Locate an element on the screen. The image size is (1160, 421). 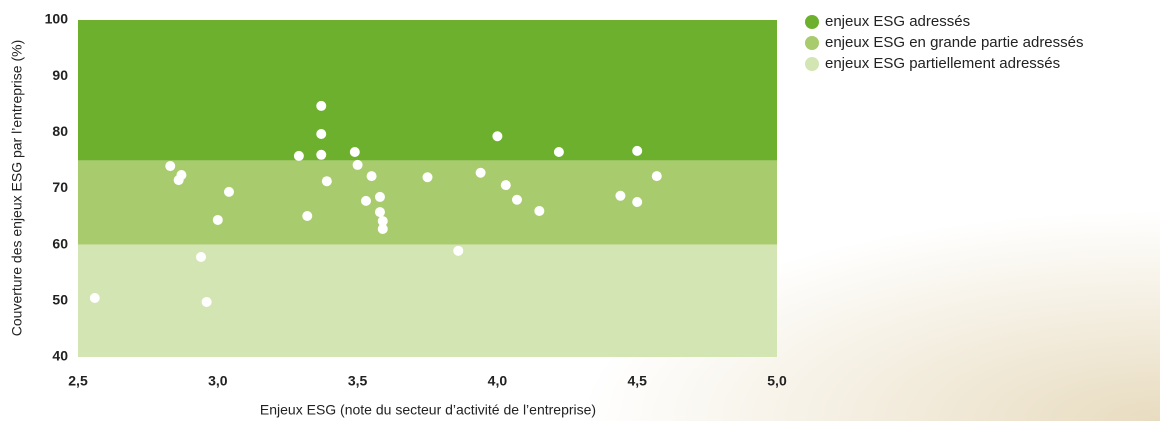
y-tick-label: 90 is located at coordinates (60, 75).